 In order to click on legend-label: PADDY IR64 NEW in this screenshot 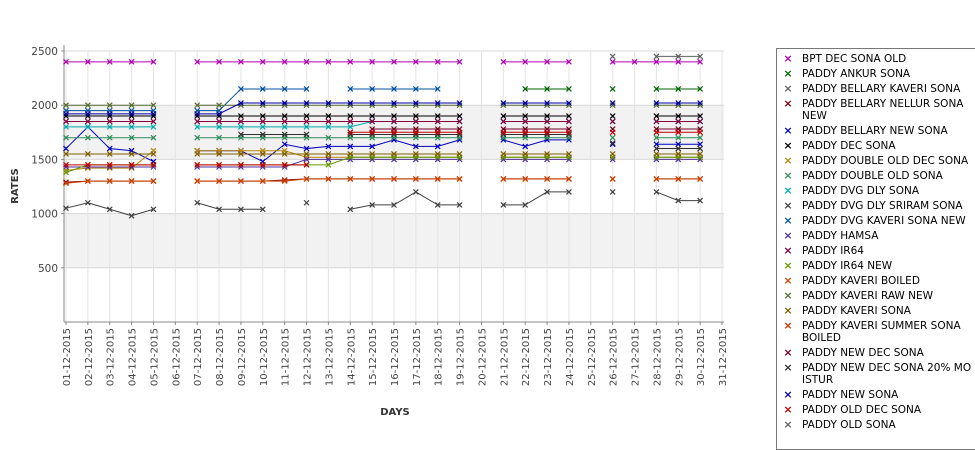, I will do `click(847, 266)`.